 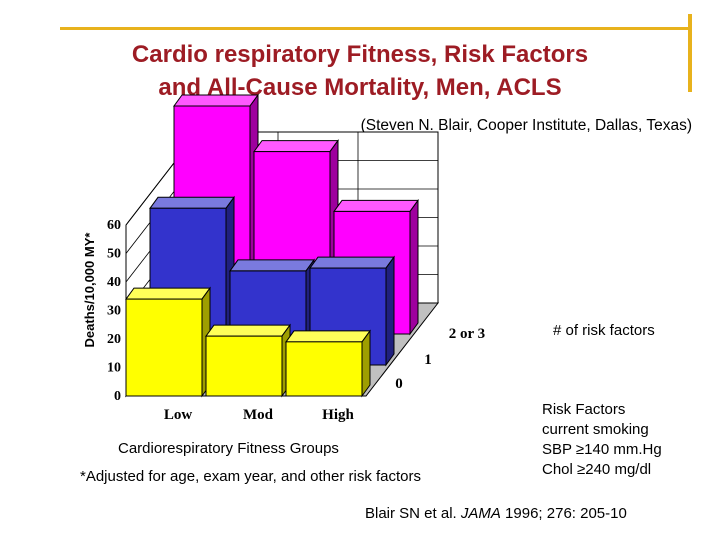 What do you see at coordinates (114, 225) in the screenshot?
I see `y-tick-label: 60` at bounding box center [114, 225].